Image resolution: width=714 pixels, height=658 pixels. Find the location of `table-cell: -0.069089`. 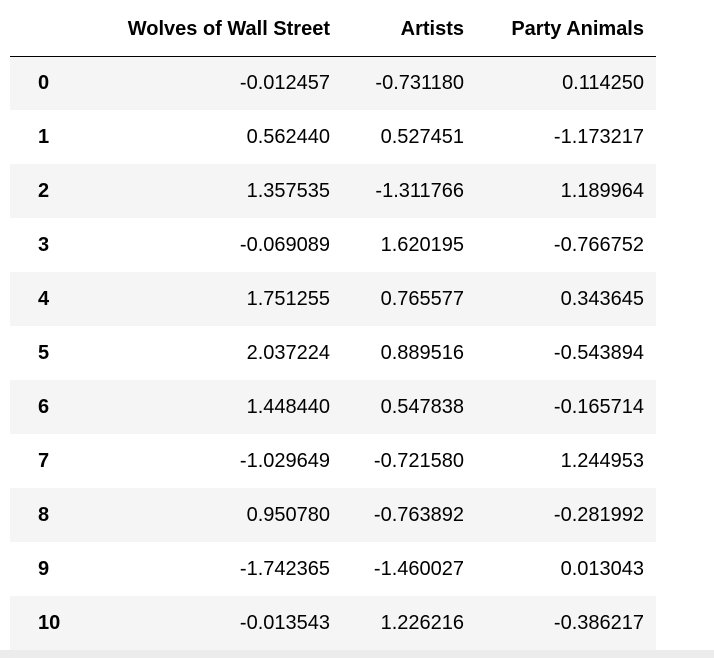

table-cell: -0.069089 is located at coordinates (284, 245).